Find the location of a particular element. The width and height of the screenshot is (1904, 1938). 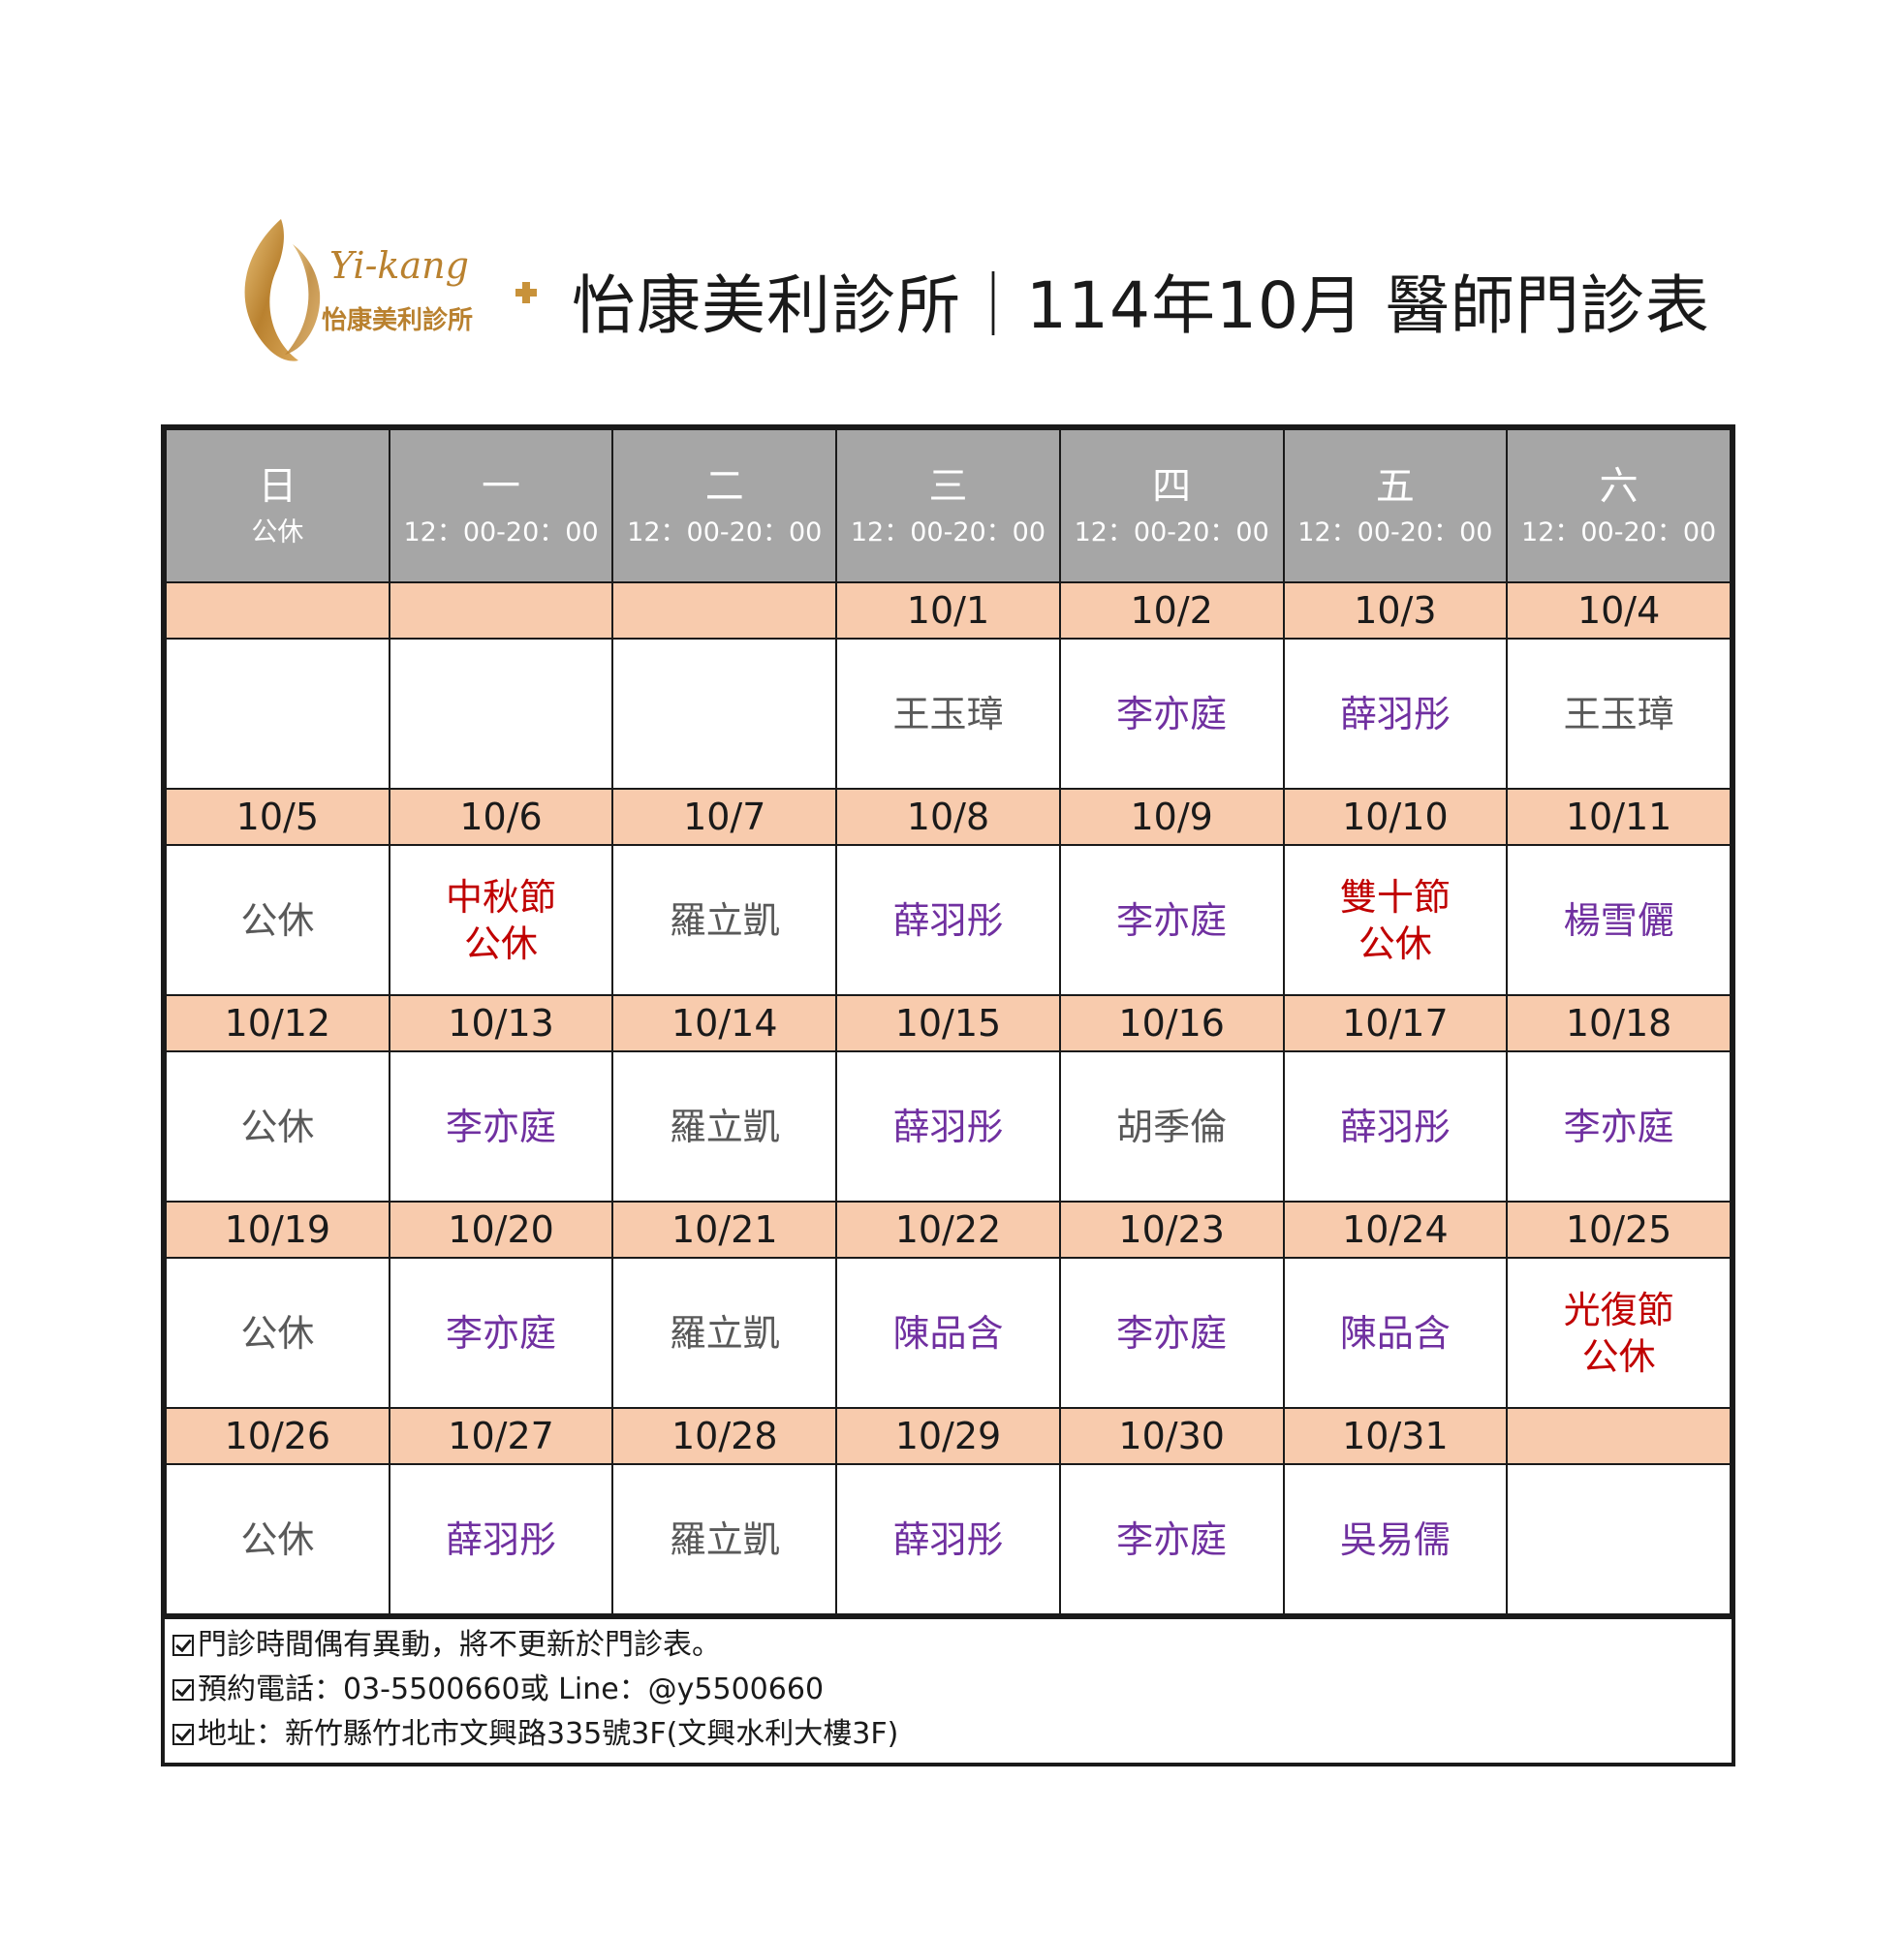

date-cell: 10/15 is located at coordinates (948, 1023).